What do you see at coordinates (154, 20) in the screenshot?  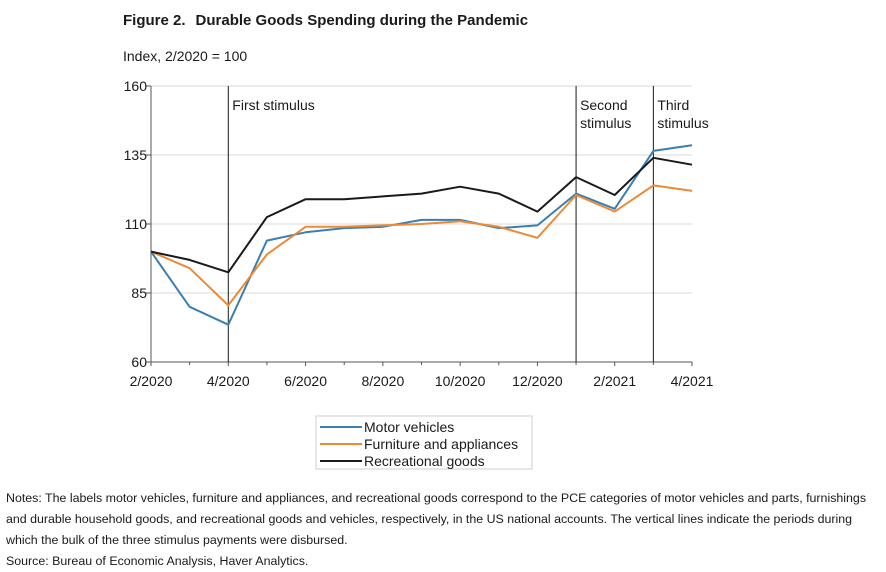 I see `figure-number: Figure 2.` at bounding box center [154, 20].